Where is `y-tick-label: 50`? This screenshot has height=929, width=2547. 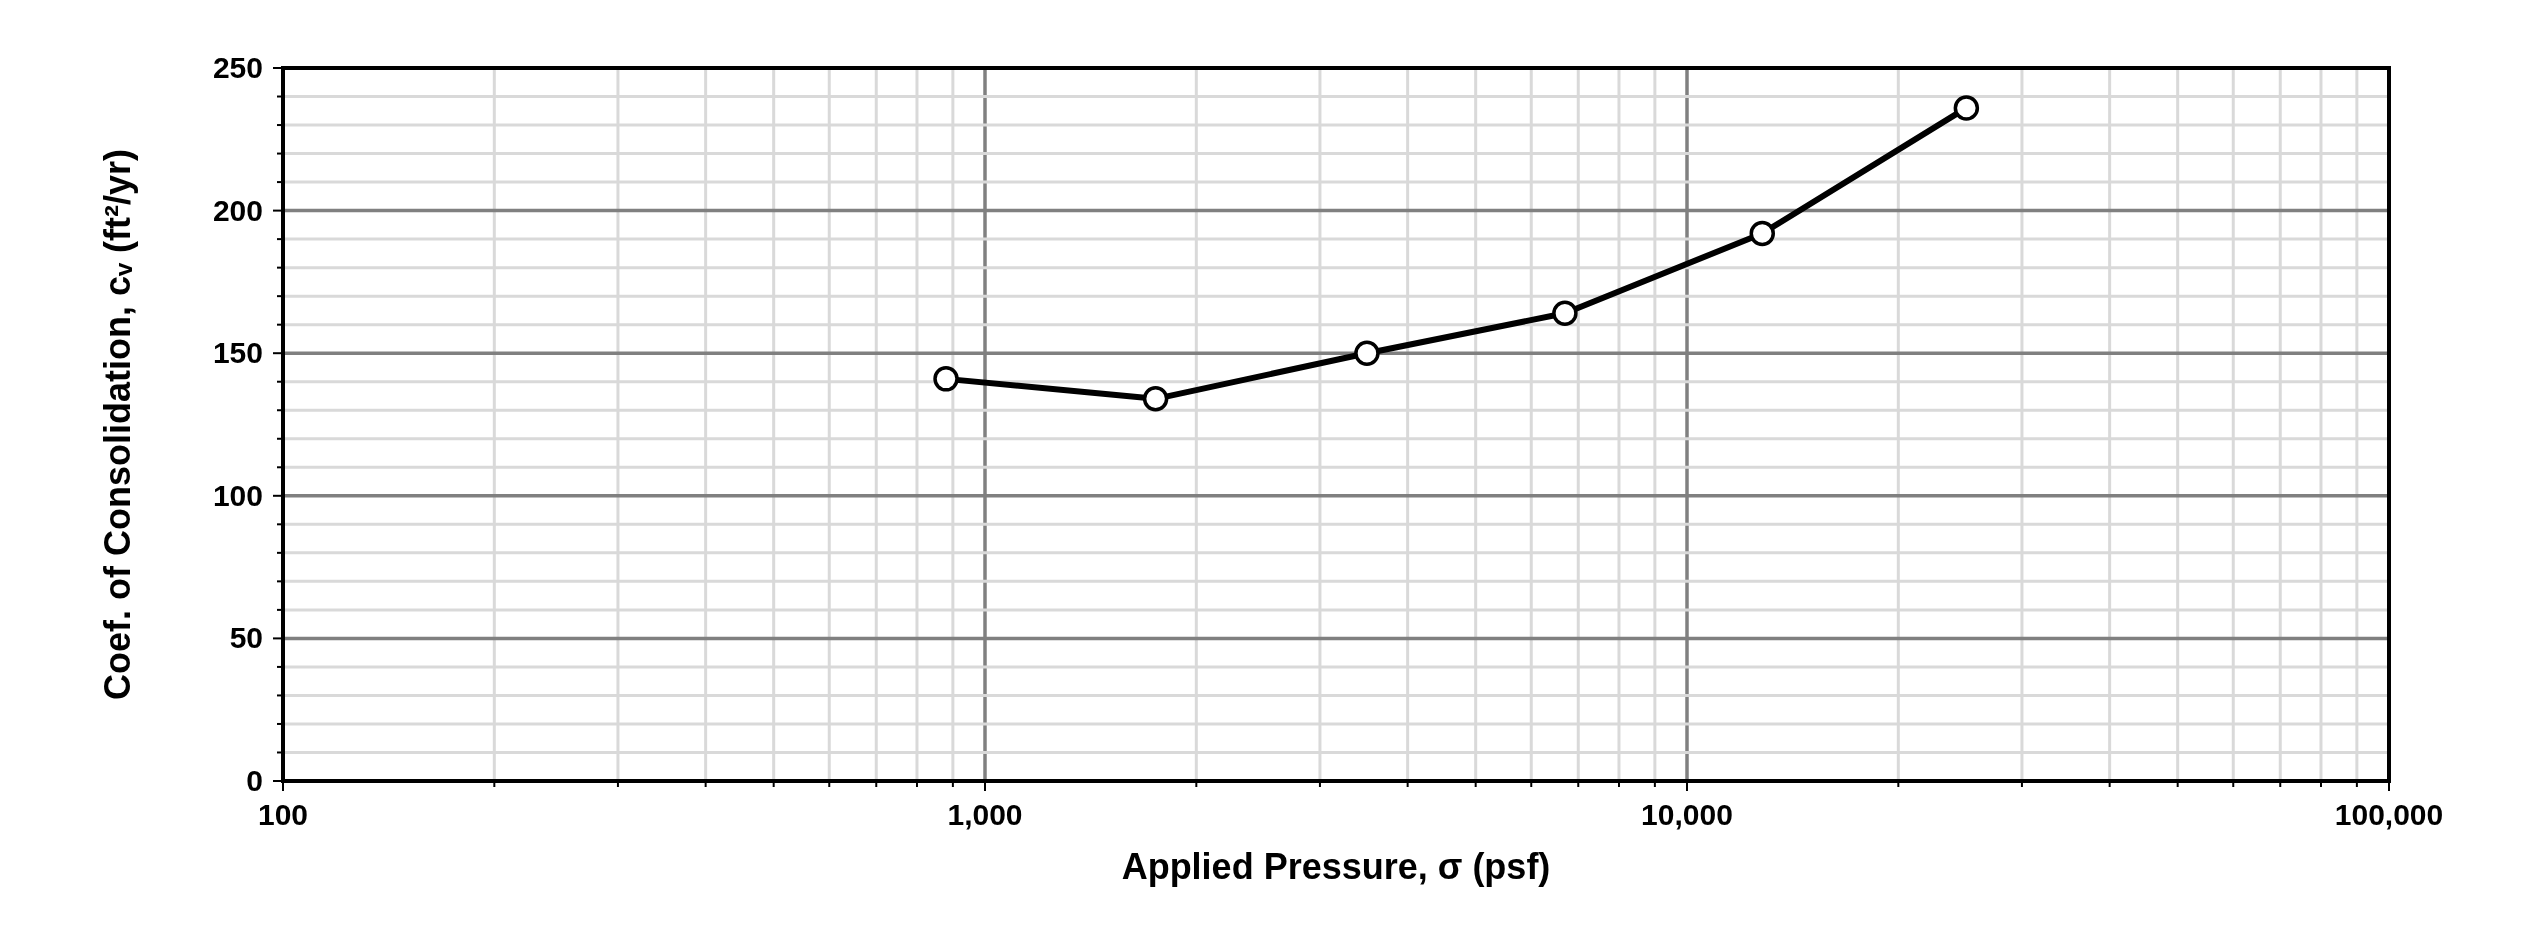
y-tick-label: 50 is located at coordinates (246, 638).